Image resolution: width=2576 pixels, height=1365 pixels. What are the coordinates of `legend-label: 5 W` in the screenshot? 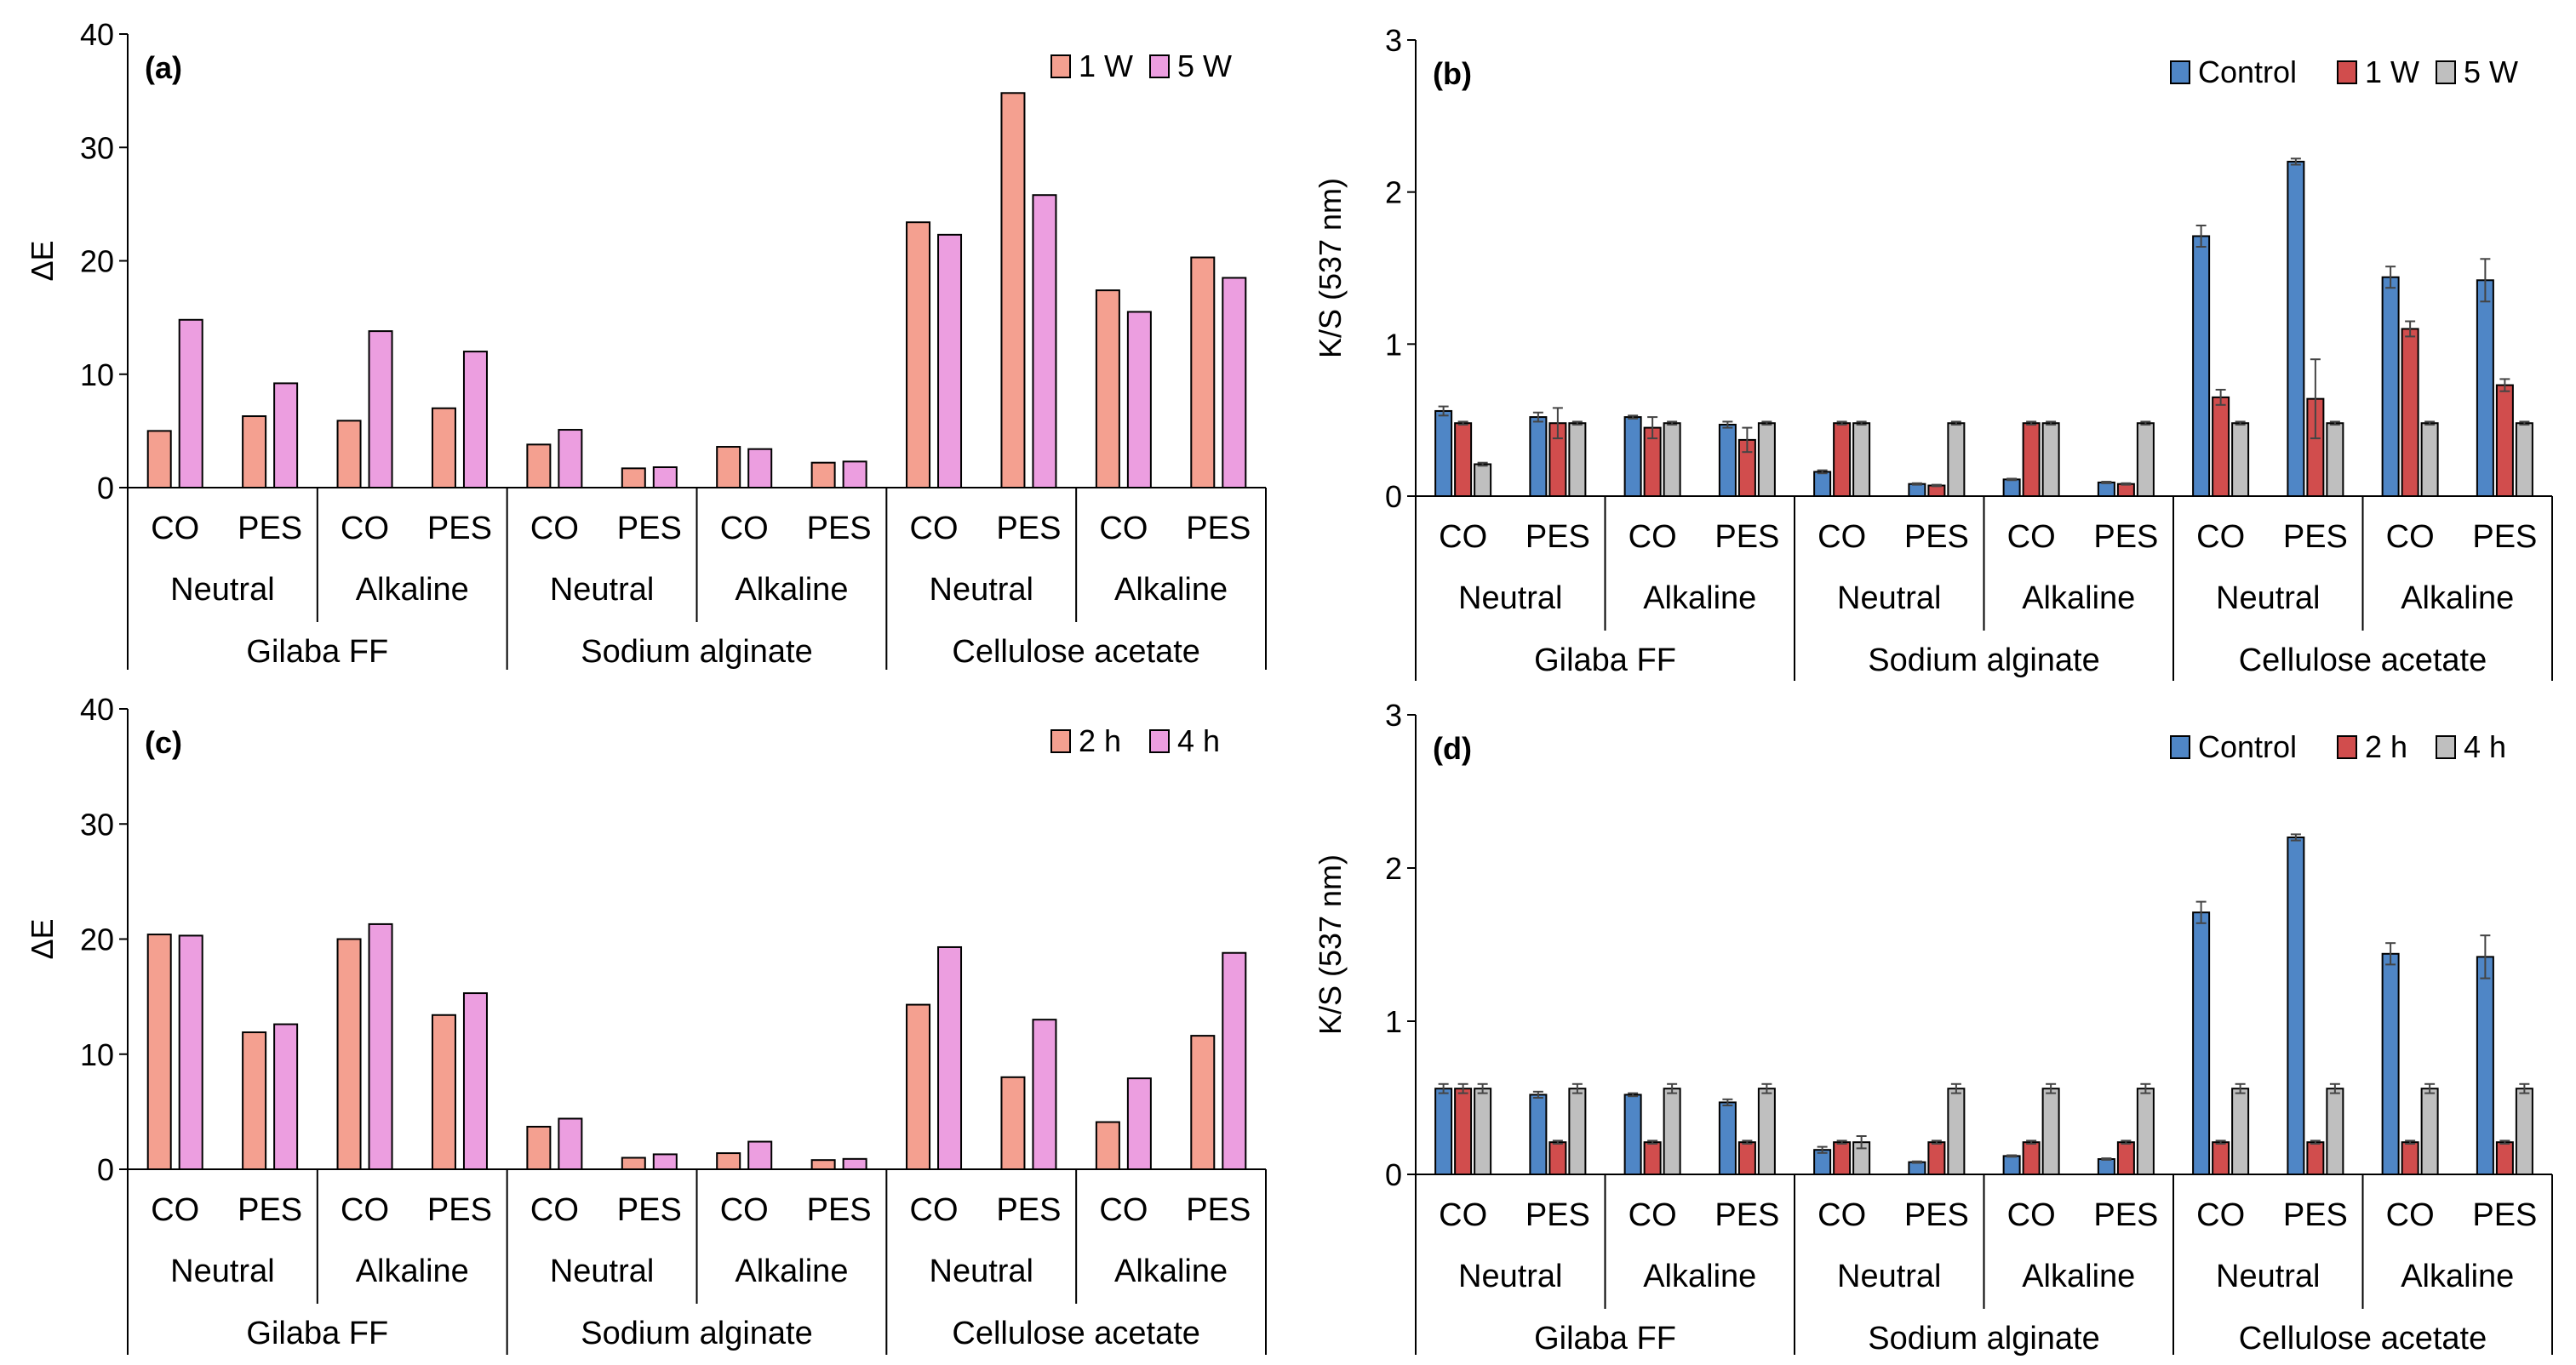 It's located at (2491, 71).